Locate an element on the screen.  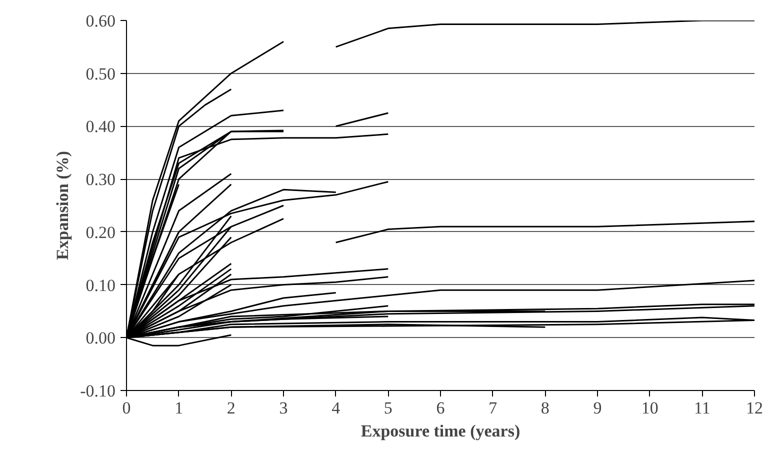
y-tick-label: 0.20 is located at coordinates (101, 232).